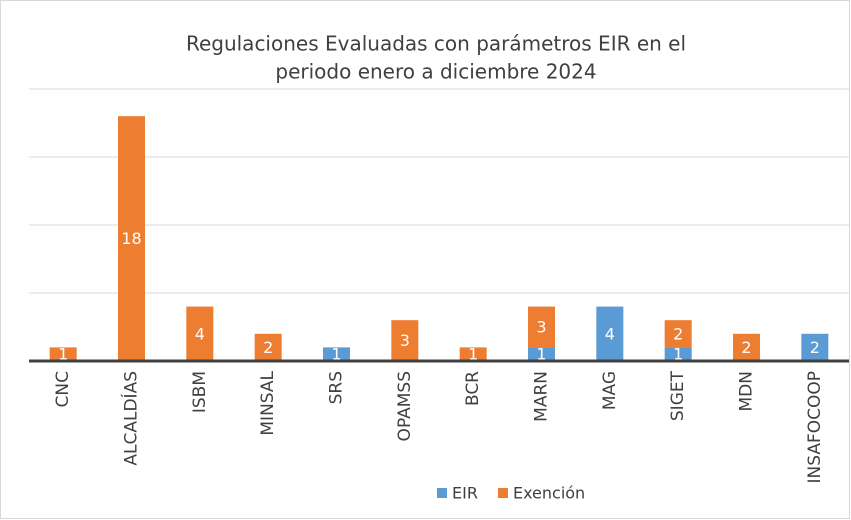  Describe the element at coordinates (435, 72) in the screenshot. I see `chart-title: periodo enero a diciembre 2024` at that location.